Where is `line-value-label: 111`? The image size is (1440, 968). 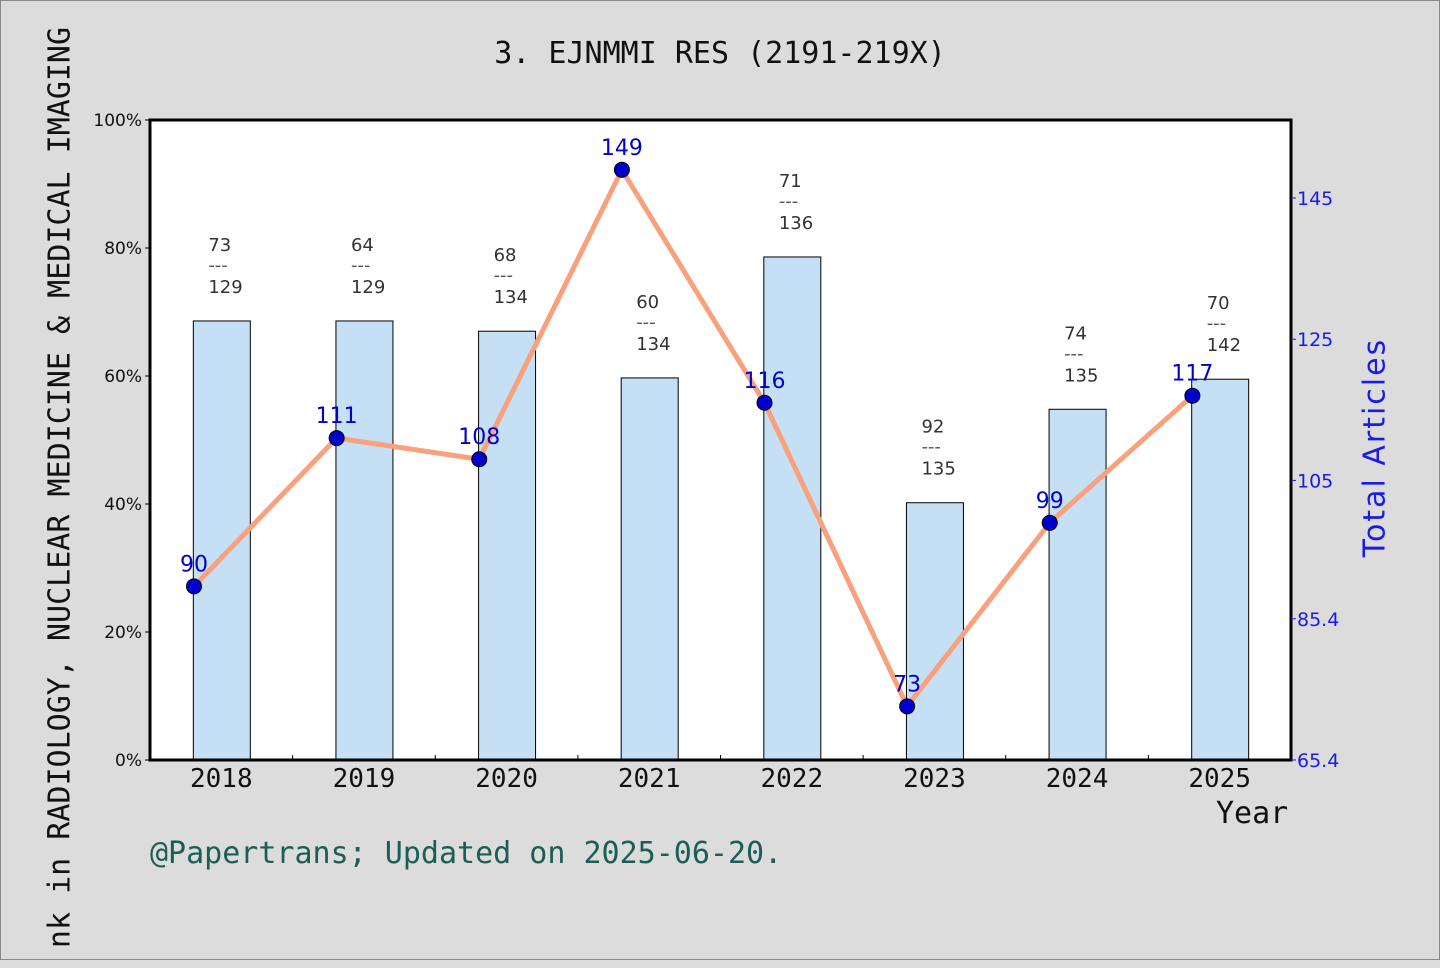
line-value-label: 111 is located at coordinates (337, 416).